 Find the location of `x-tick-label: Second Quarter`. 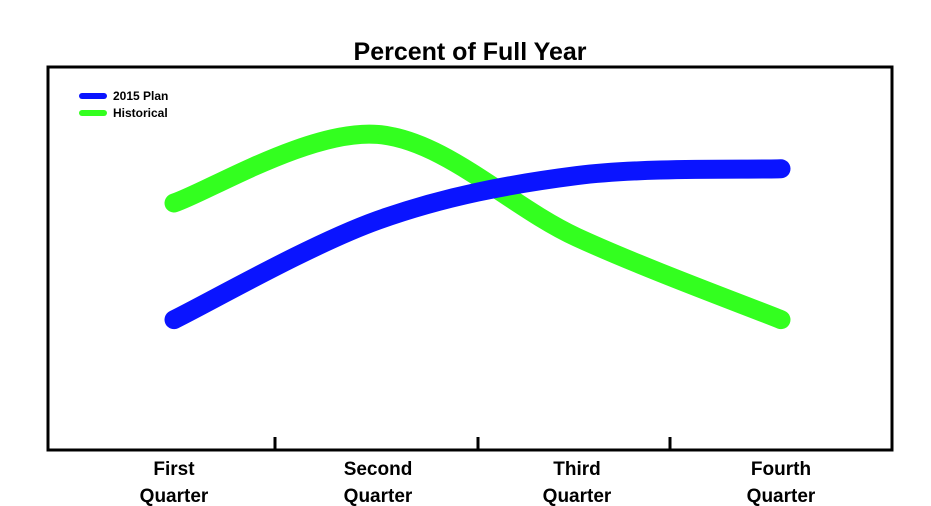

x-tick-label: Second Quarter is located at coordinates (378, 482).